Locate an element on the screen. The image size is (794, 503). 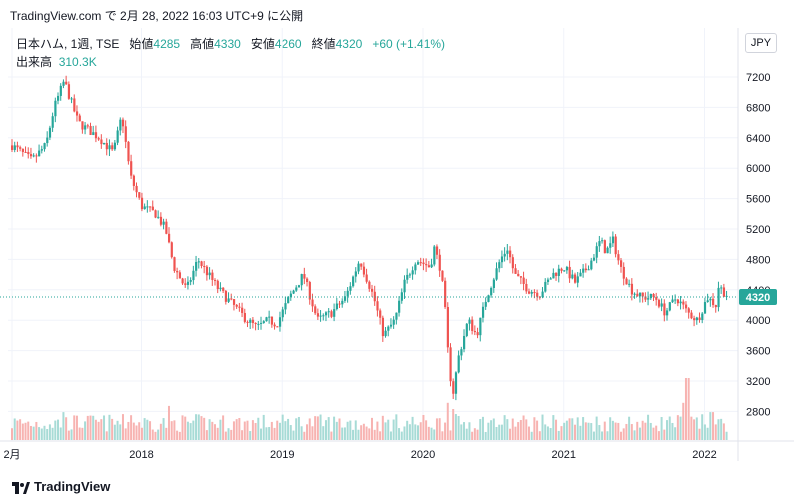
price-tick-label: 3200 is located at coordinates (758, 382).